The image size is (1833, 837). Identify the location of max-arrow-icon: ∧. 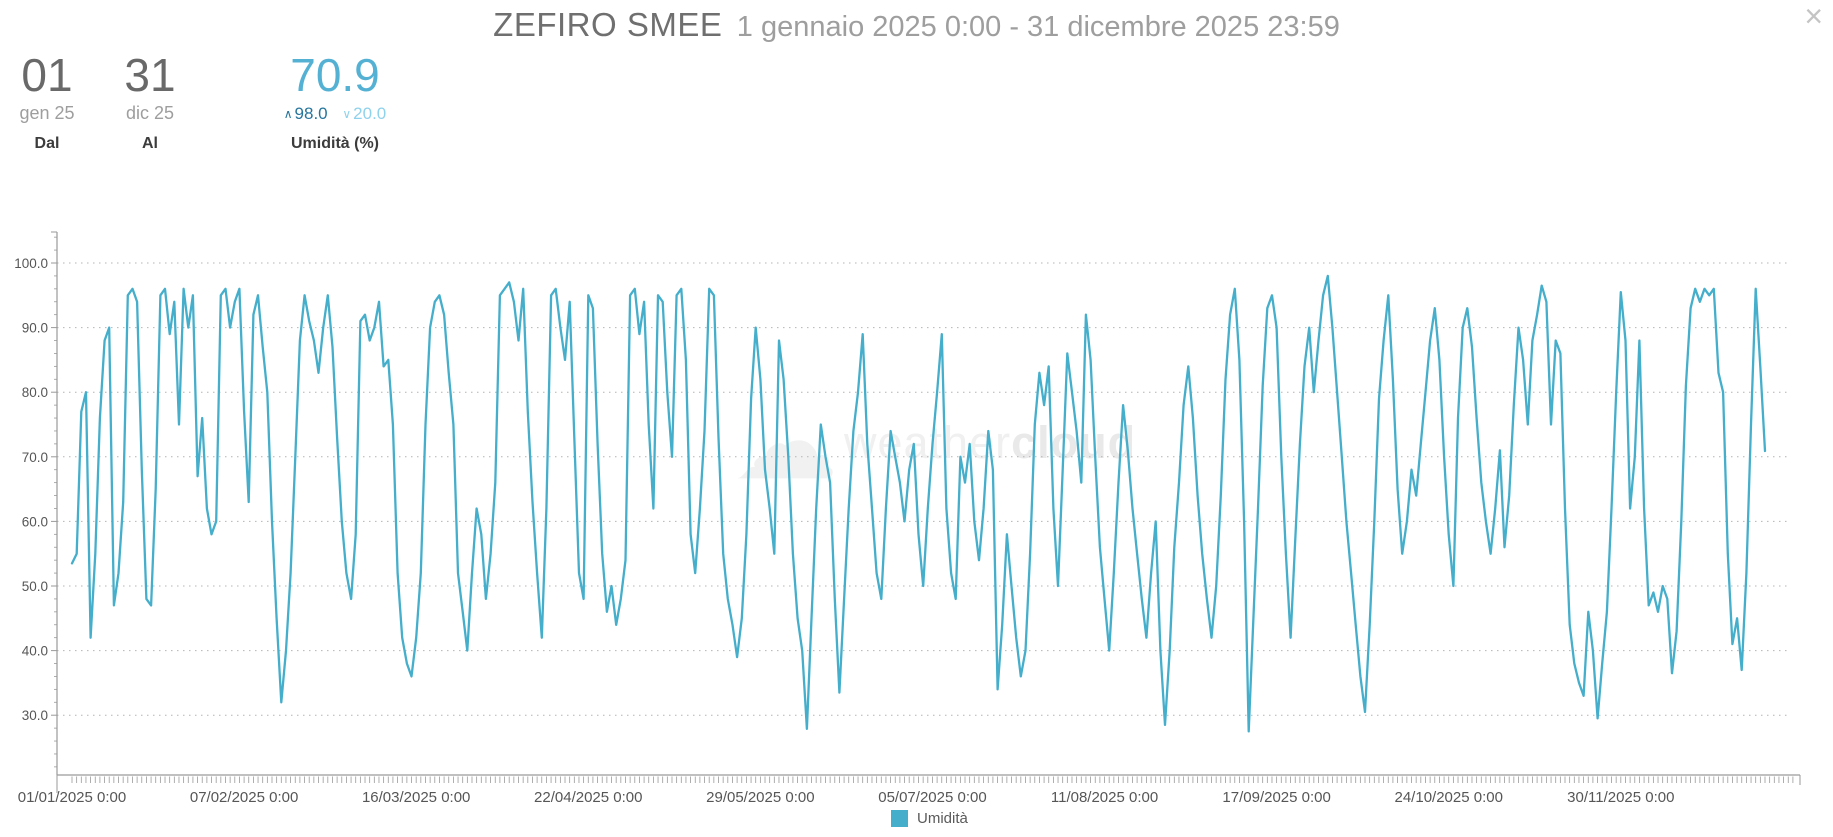
(288, 114).